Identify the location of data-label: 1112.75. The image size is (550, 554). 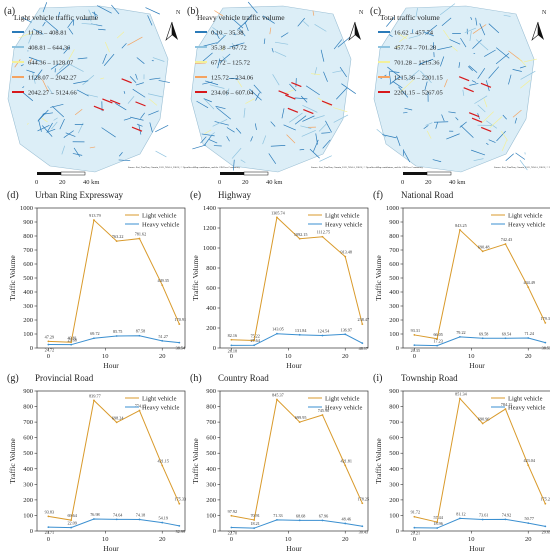
(323, 232).